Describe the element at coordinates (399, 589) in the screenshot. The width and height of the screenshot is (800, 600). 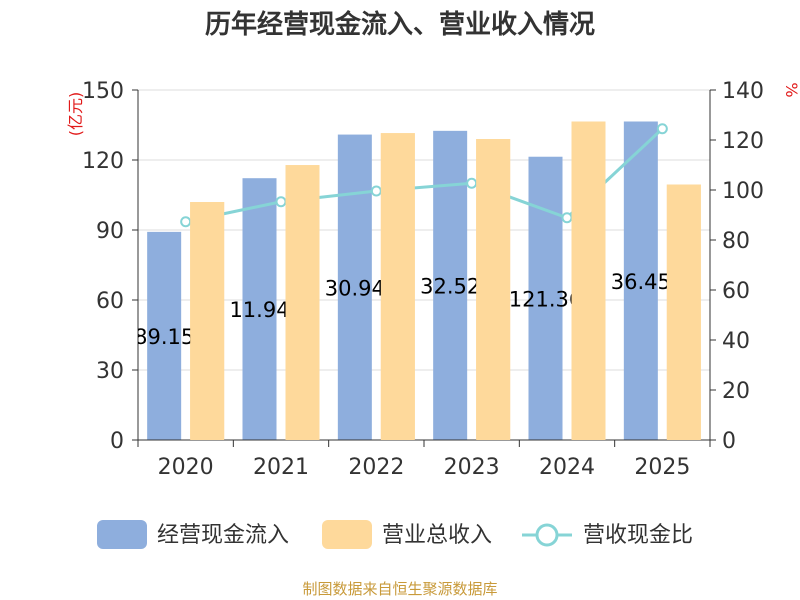
I see `source-note: 制图数据来自恒生聚源数据库` at that location.